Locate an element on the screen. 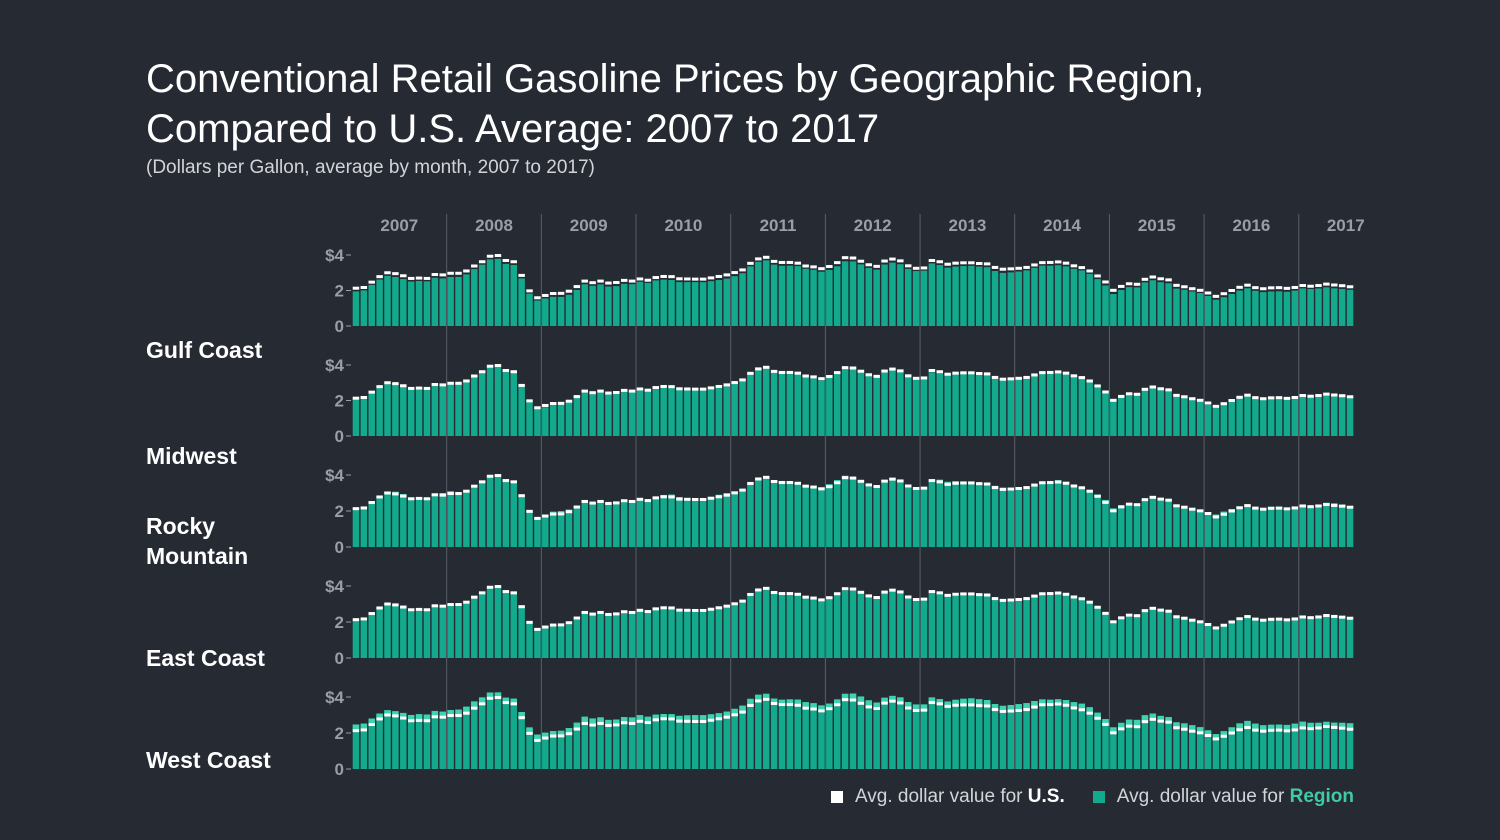 Image resolution: width=1500 pixels, height=840 pixels. year-label: 2015 is located at coordinates (1157, 225).